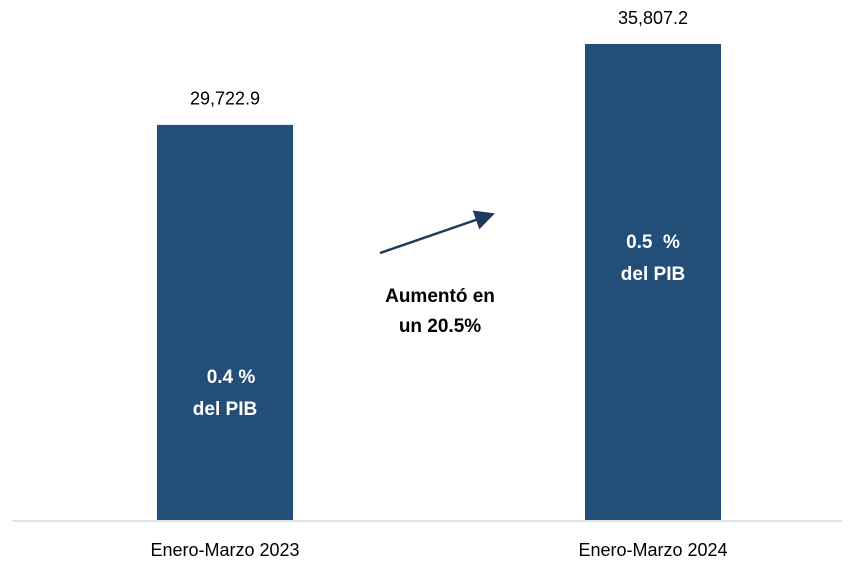 This screenshot has width=856, height=564. Describe the element at coordinates (225, 99) in the screenshot. I see `value-label: 29,722.9` at that location.